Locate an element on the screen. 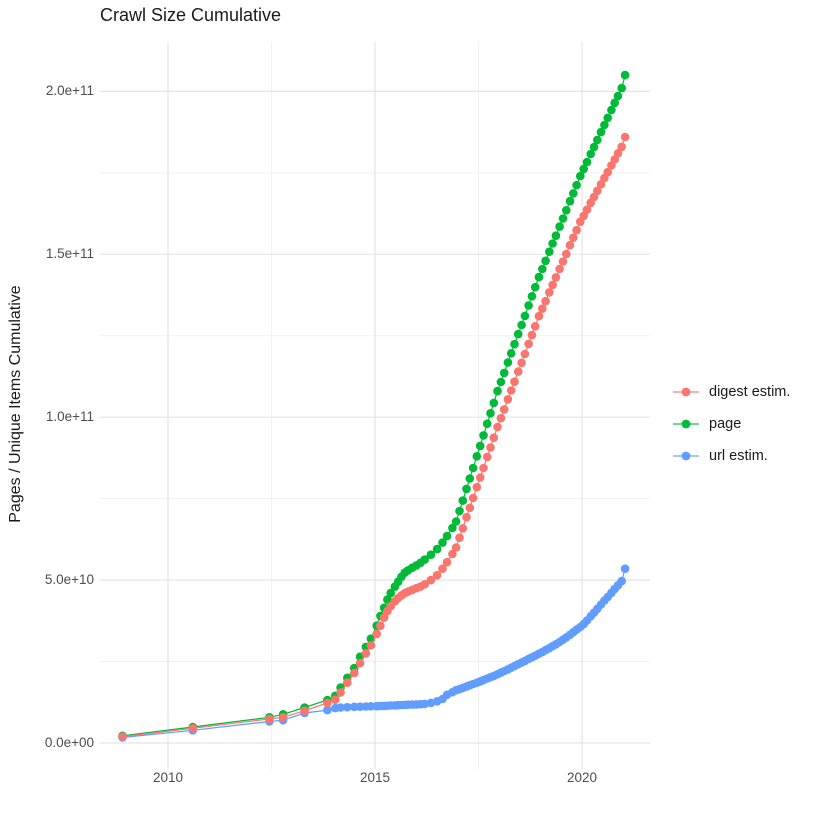  x-tick-label-2020: 2020 is located at coordinates (582, 777).